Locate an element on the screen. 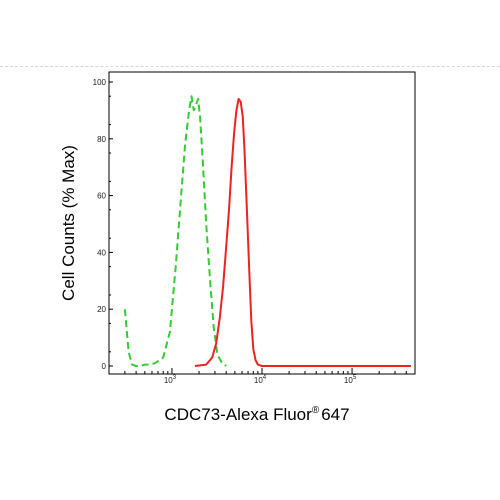 This screenshot has height=500, width=500. x-axis-title: CDC73-Alexa Fluor® 647 is located at coordinates (256, 414).